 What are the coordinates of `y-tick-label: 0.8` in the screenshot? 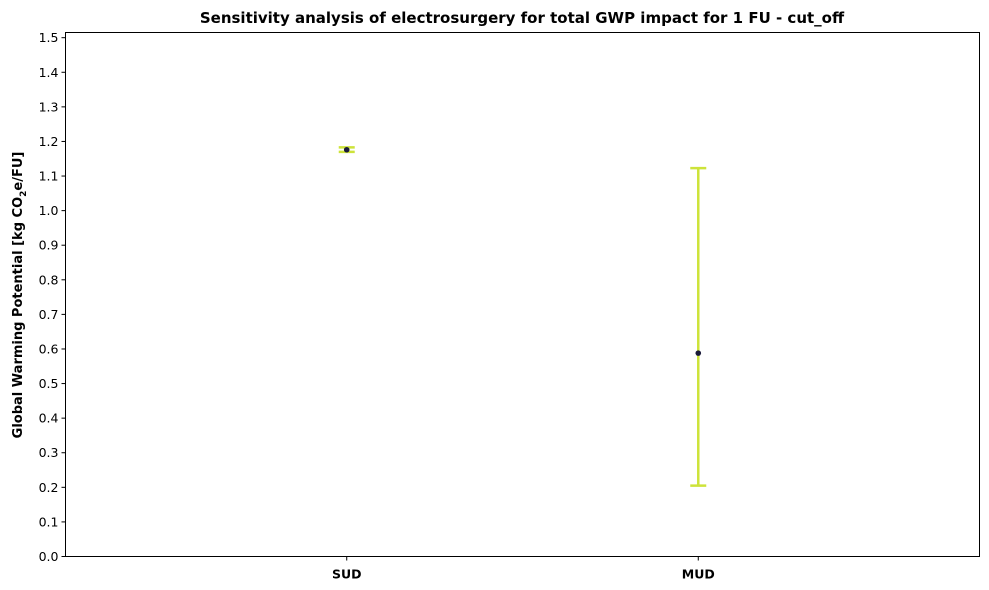 It's located at (49, 279).